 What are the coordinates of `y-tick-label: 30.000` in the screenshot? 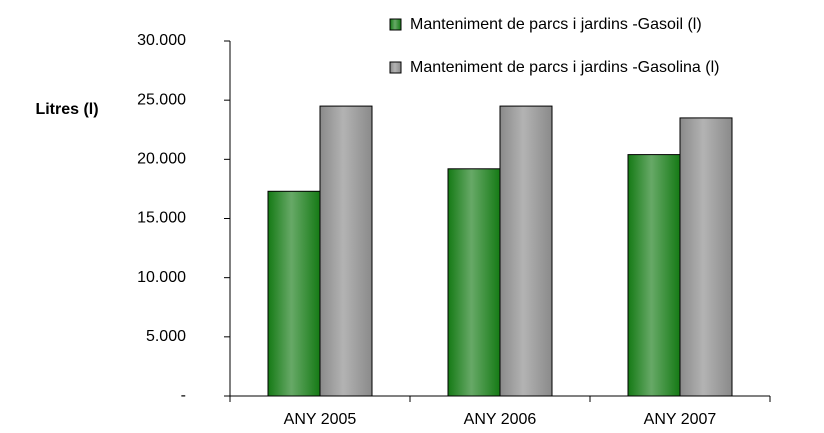 It's located at (161, 40).